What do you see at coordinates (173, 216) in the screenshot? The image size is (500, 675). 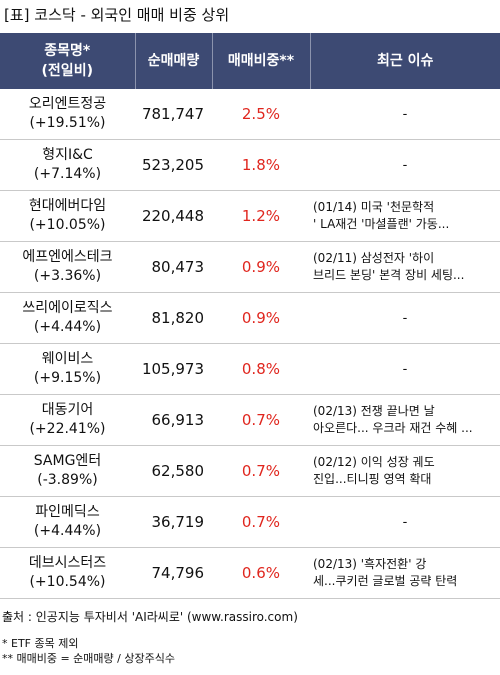 I see `net-volume-cell: 220,448` at bounding box center [173, 216].